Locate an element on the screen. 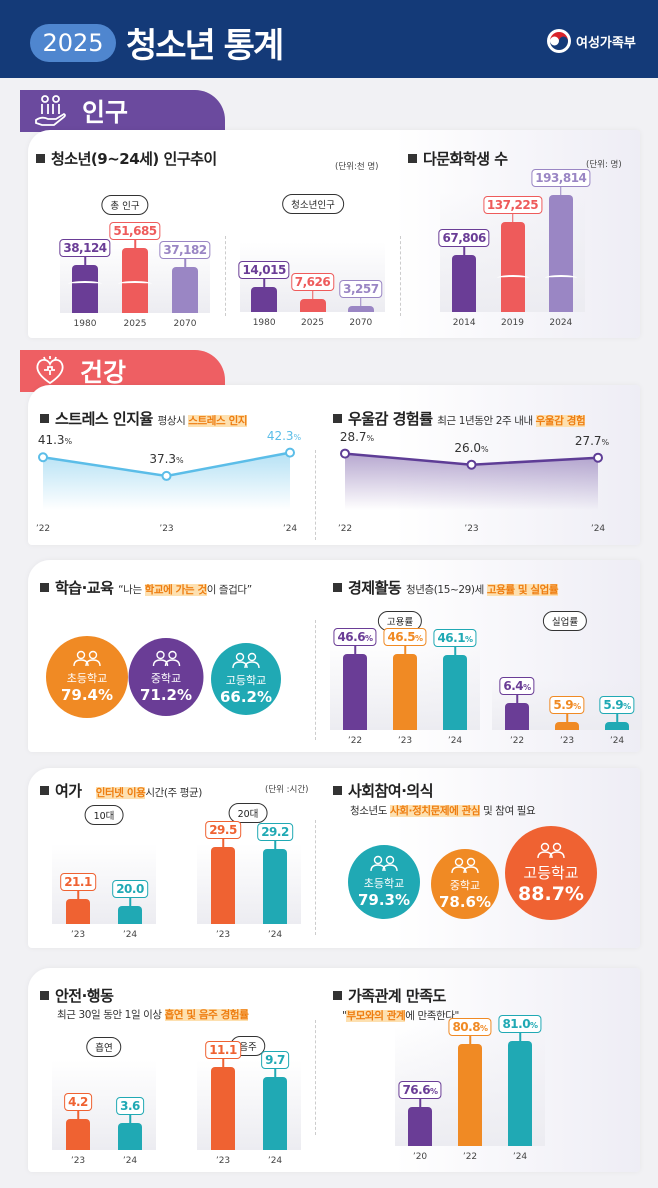 The height and width of the screenshot is (1188, 658). leisure-title: 여가 인터넷 이용시간(주 평균) is located at coordinates (121, 790).